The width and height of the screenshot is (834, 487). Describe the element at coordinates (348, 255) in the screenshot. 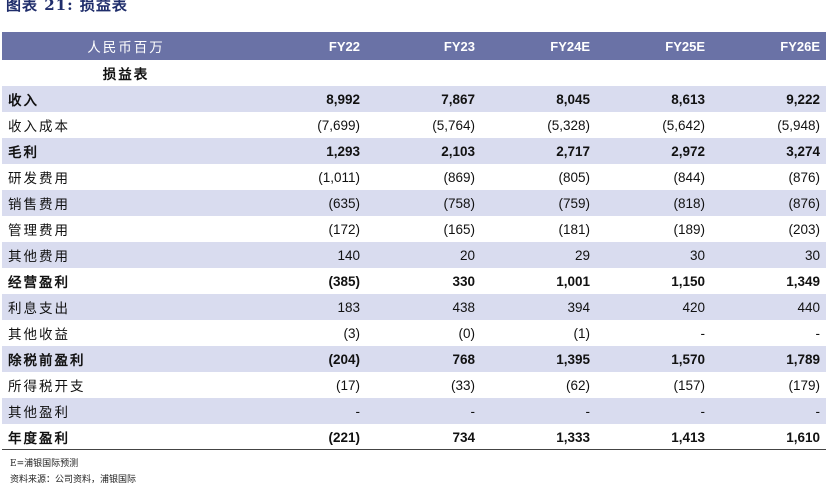

I see `value-cell: 140` at that location.